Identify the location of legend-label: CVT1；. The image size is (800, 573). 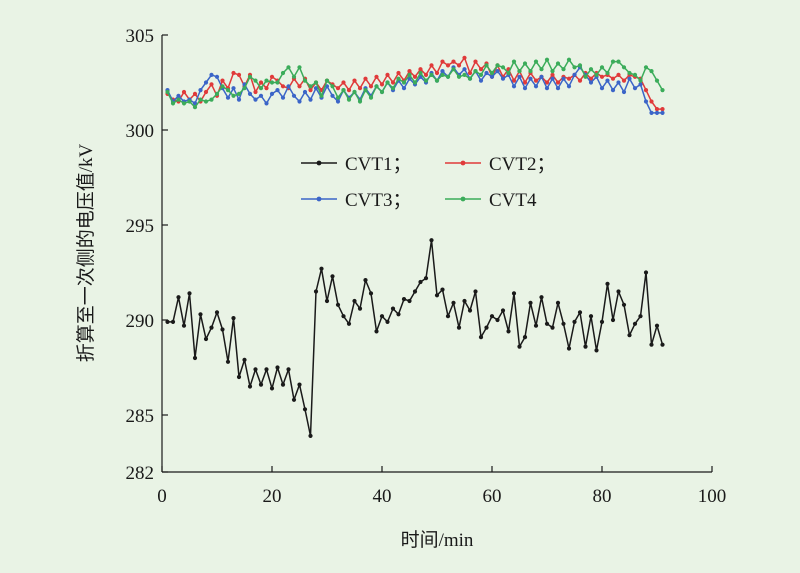
(378, 164).